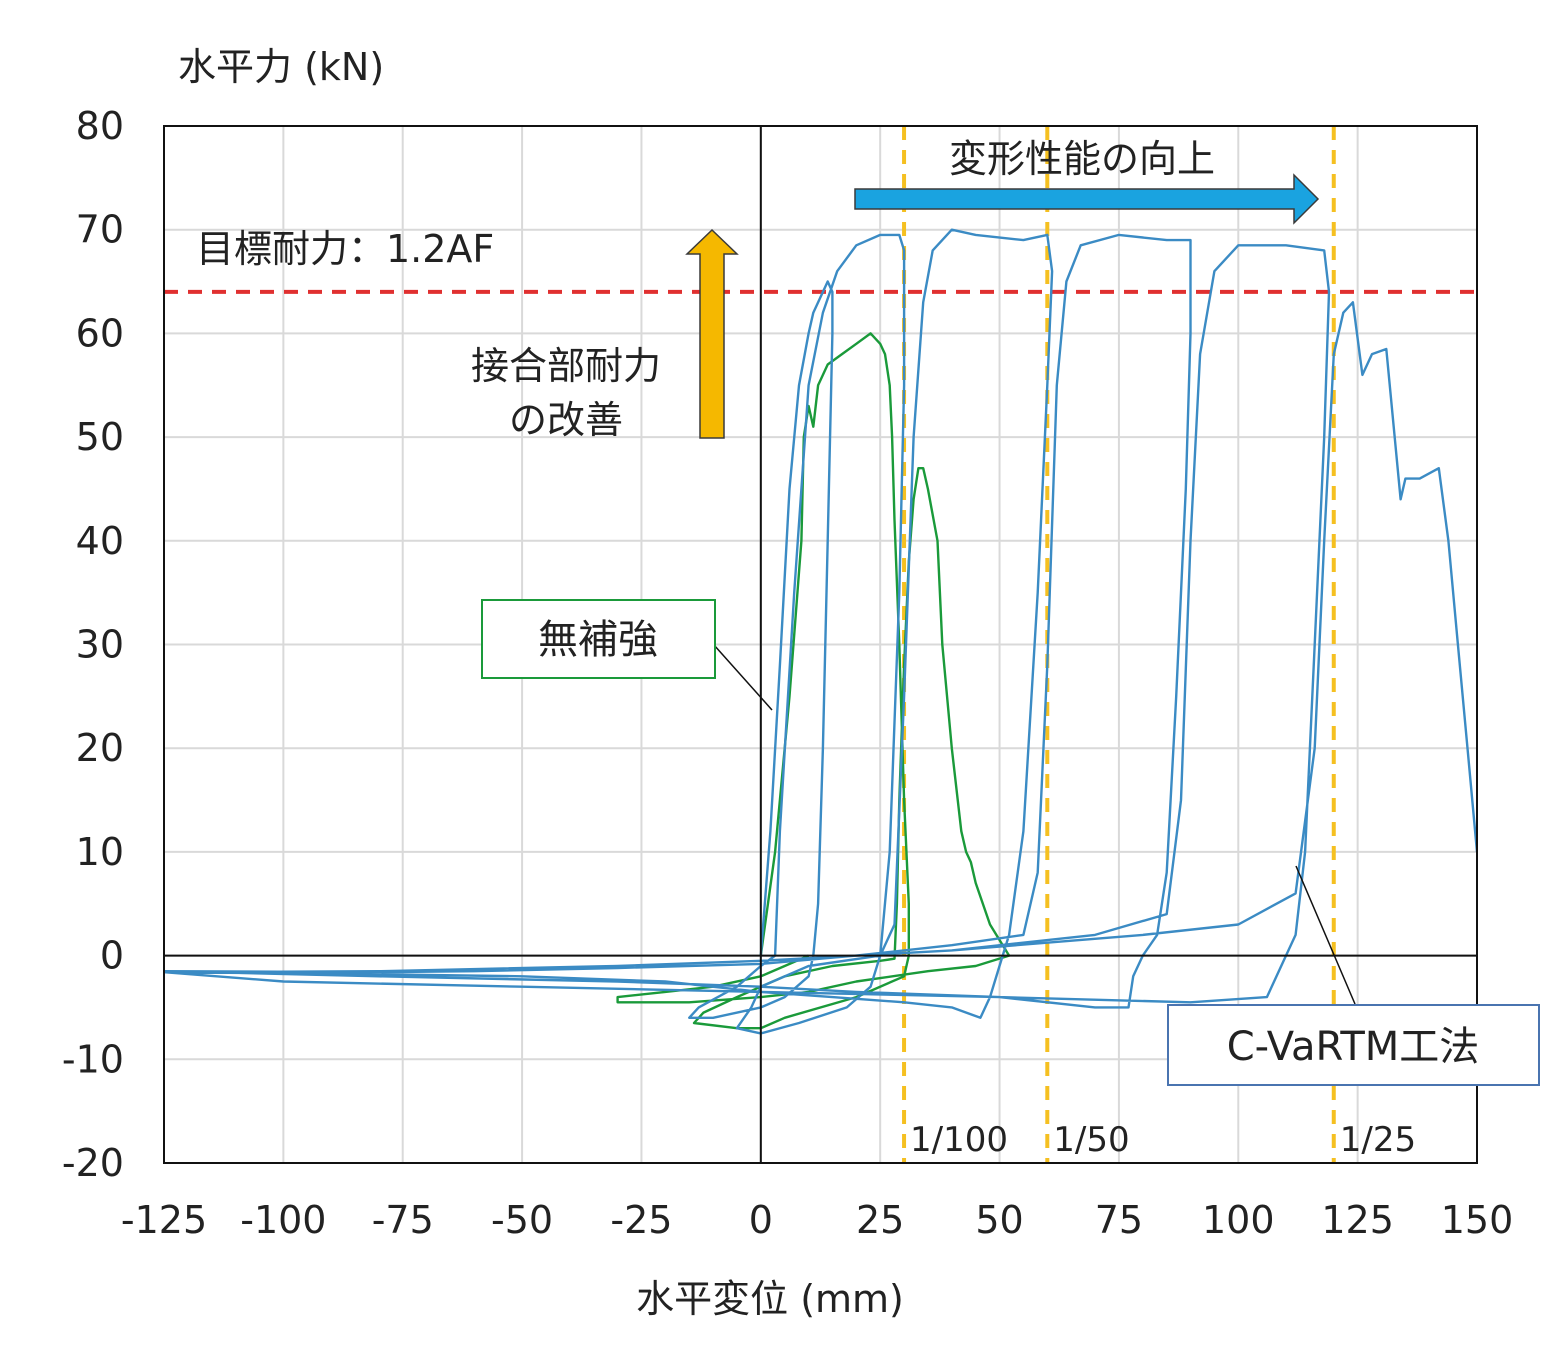  I want to click on cvartm-leader-line, so click(1325, 935).